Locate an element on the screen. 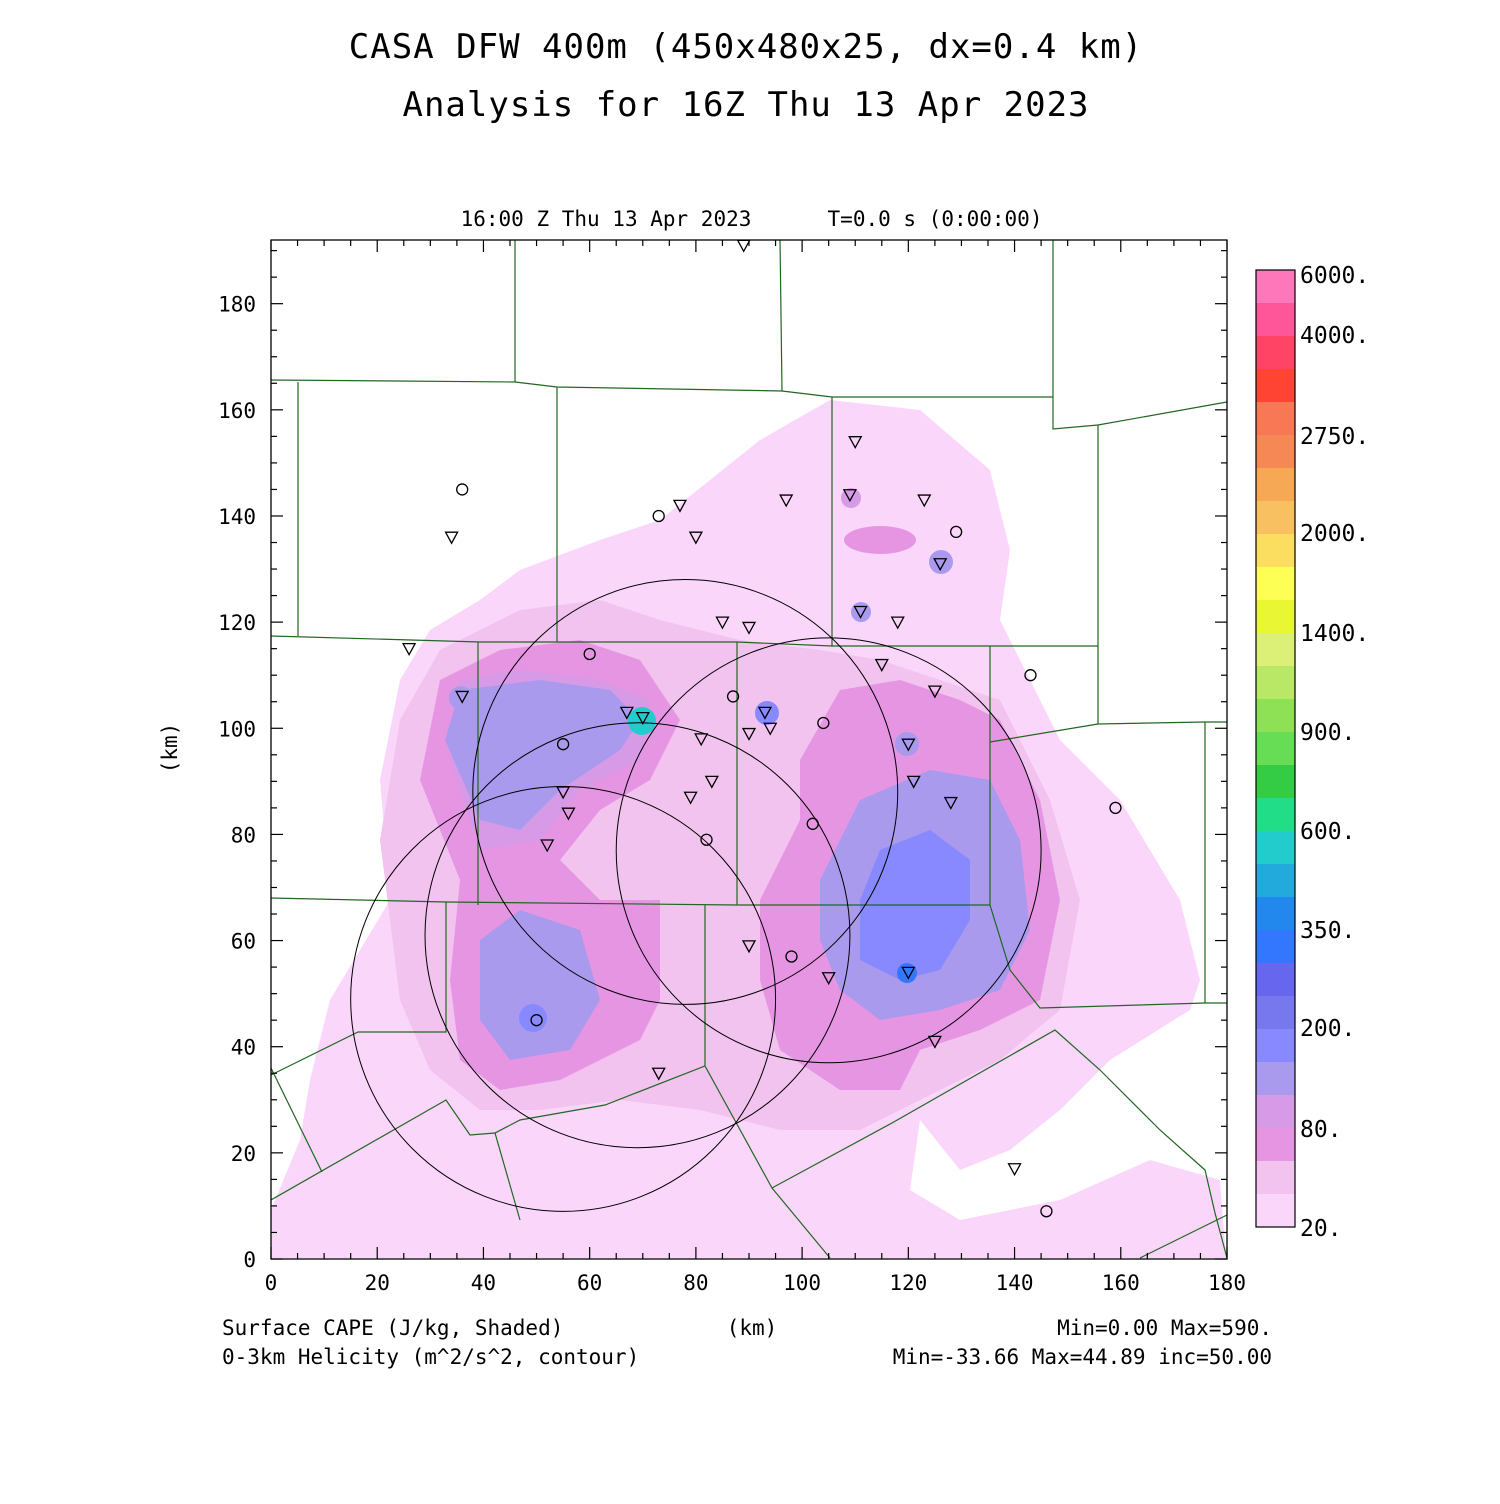 The image size is (1500, 1504). x-tick-label: 40 is located at coordinates (483, 1283).